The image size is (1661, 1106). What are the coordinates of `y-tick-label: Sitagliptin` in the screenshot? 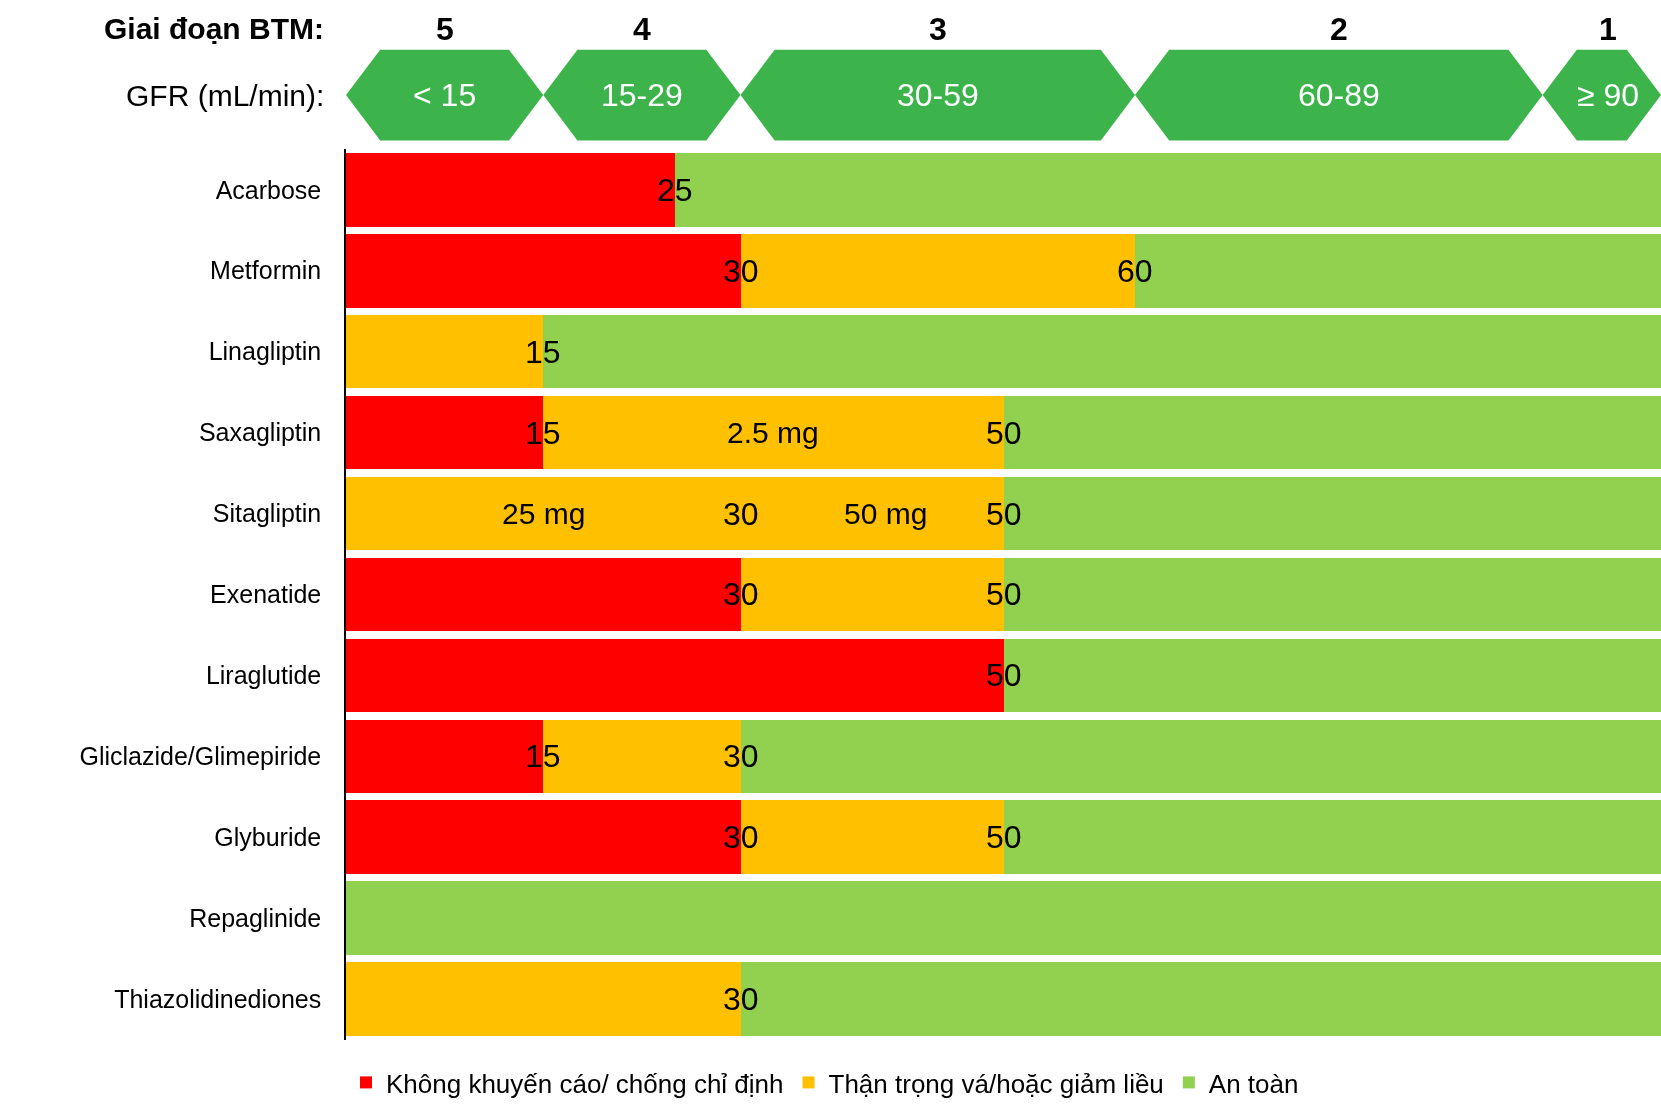 It's located at (267, 513).